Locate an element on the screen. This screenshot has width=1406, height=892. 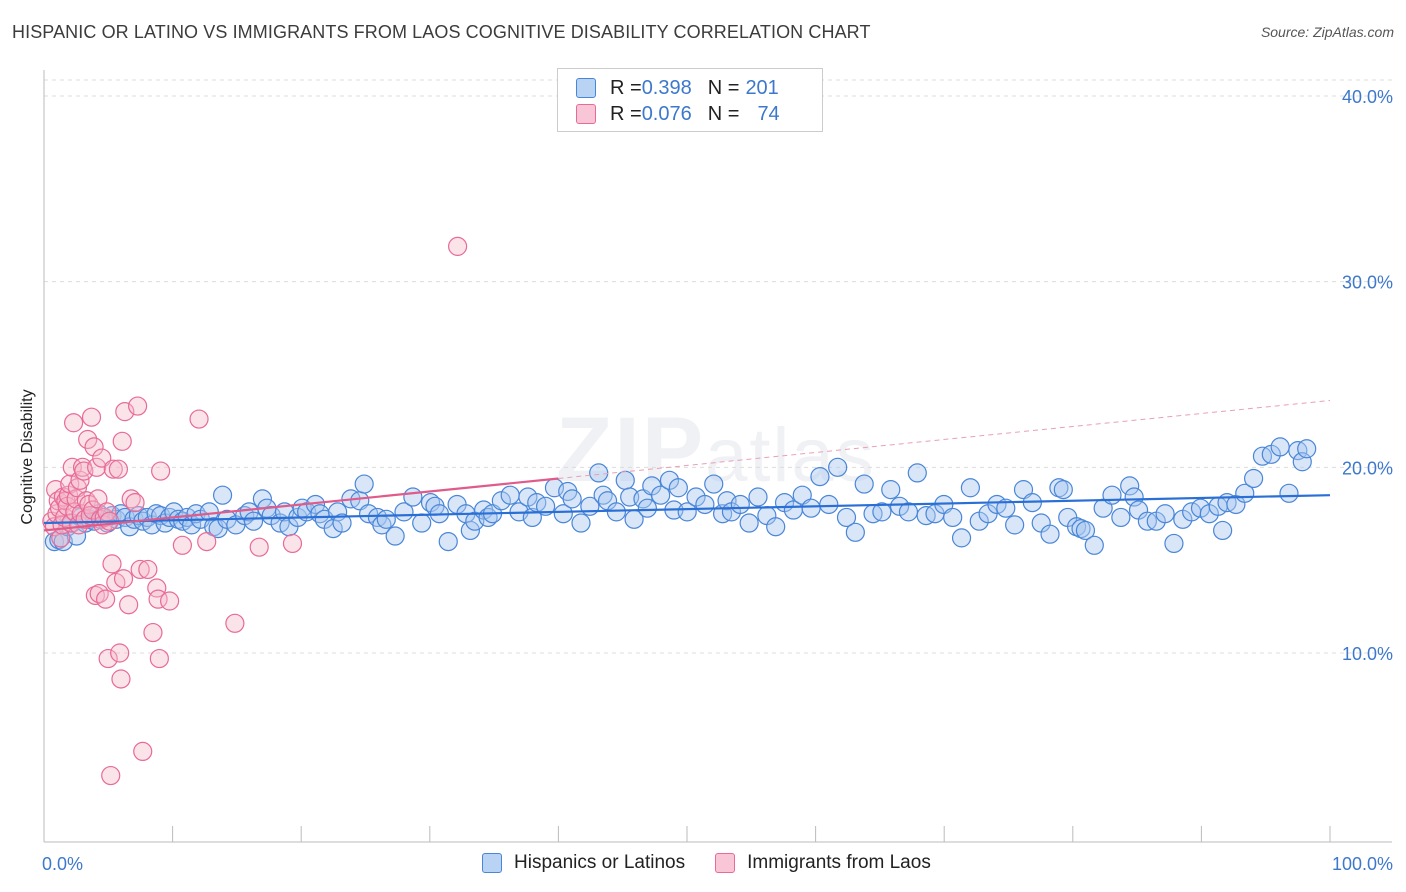
legend-r-label: R = is located at coordinates (626, 113).